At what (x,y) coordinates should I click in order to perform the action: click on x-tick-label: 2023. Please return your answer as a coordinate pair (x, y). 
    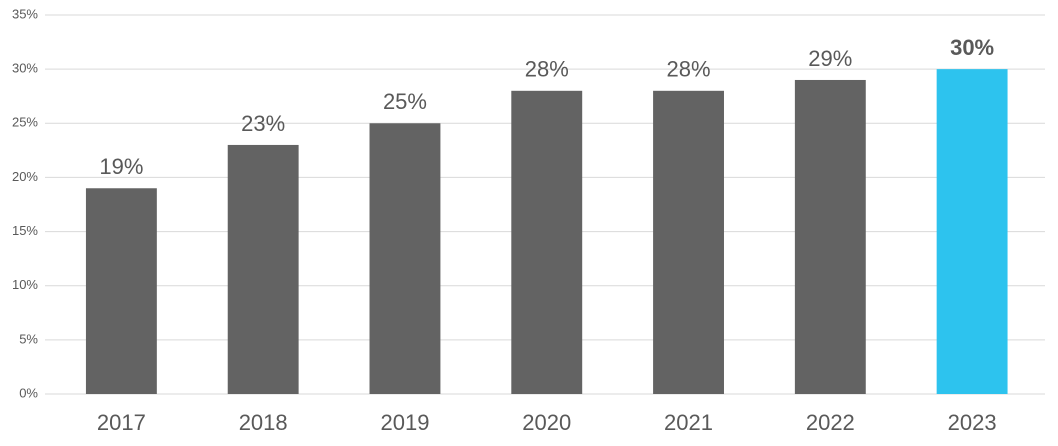
    Looking at the image, I should click on (972, 422).